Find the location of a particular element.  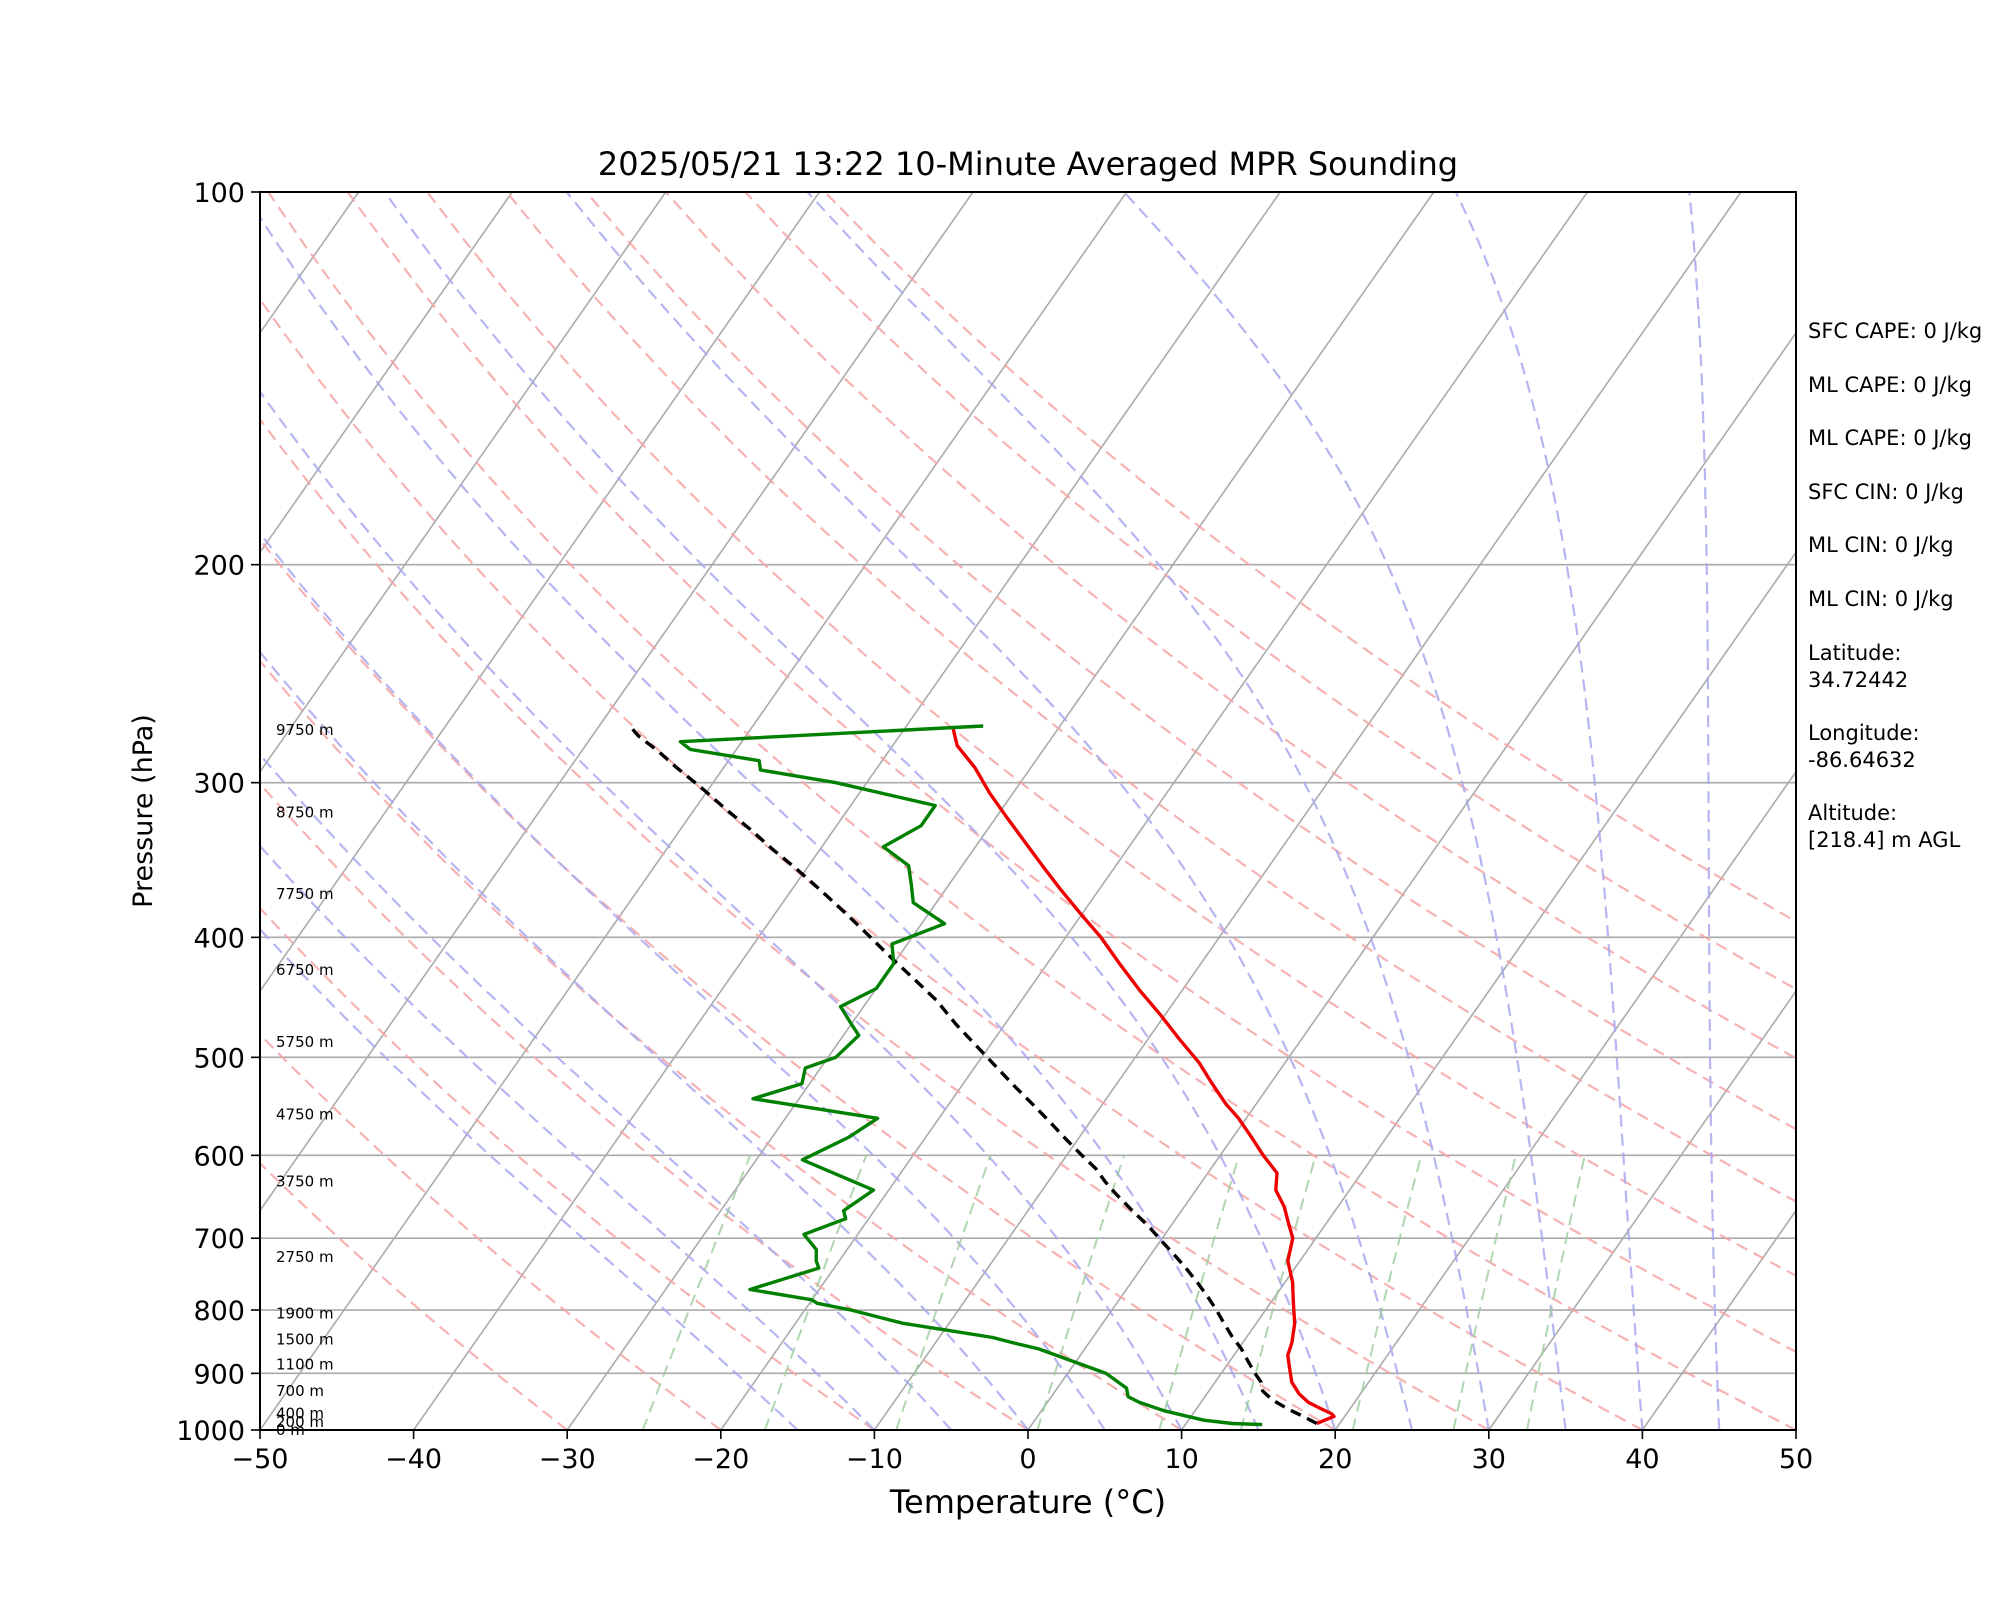

x-tick-label: 50 is located at coordinates (1796, 1459).